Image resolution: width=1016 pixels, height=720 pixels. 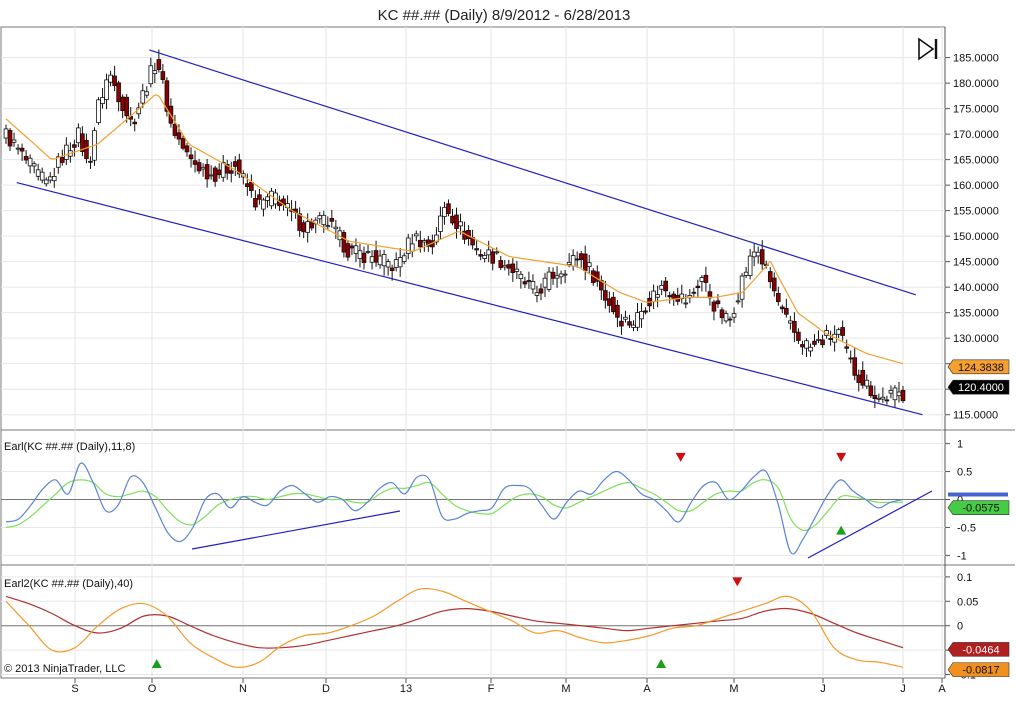 I want to click on x-axis: S O N D 13 F M A M J J A, so click(x=508, y=686).